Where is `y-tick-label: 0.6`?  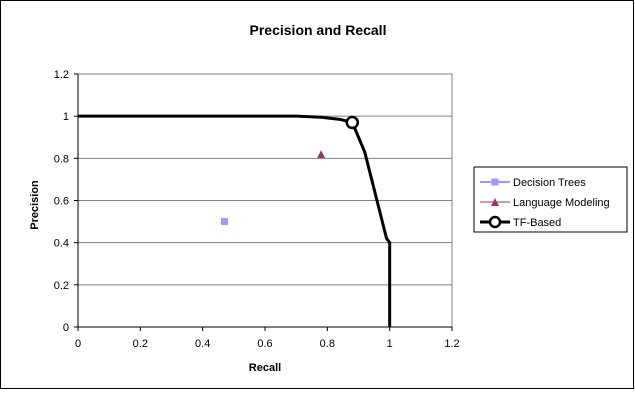 y-tick-label: 0.6 is located at coordinates (61, 202).